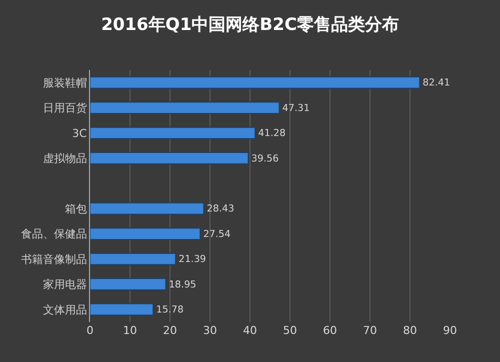  I want to click on y-tick-label: 家用电器, so click(64, 285).